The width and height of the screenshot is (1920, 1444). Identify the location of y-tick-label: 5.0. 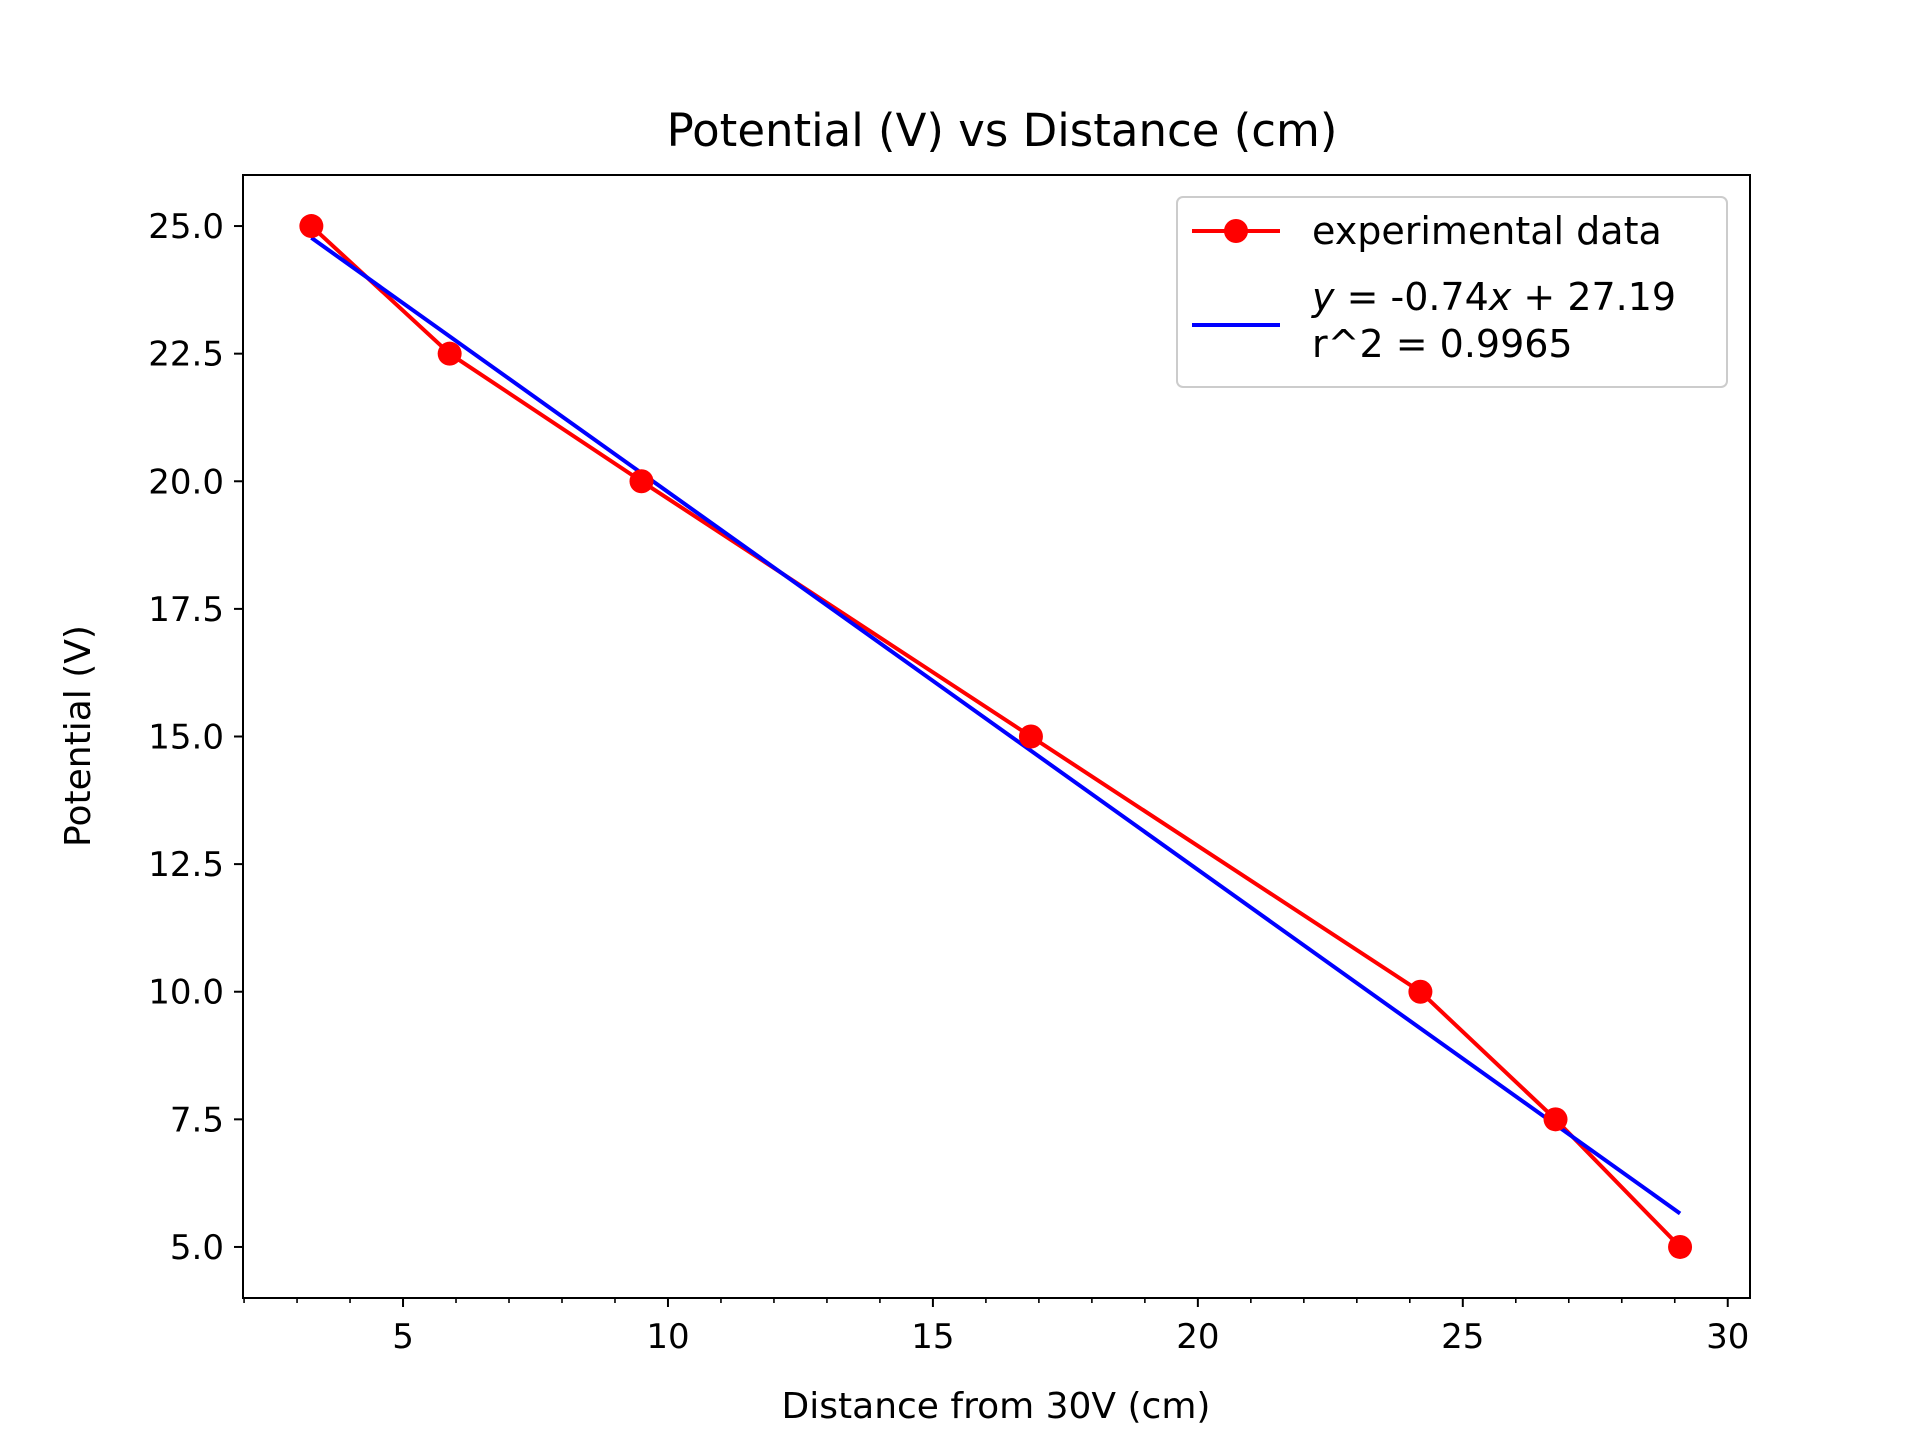
(197, 1248).